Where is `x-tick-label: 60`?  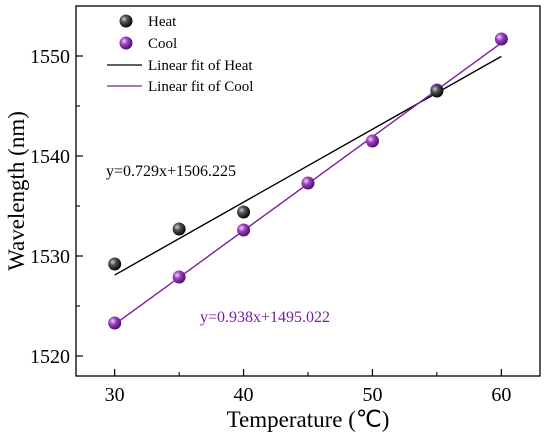
x-tick-label: 60 is located at coordinates (501, 395).